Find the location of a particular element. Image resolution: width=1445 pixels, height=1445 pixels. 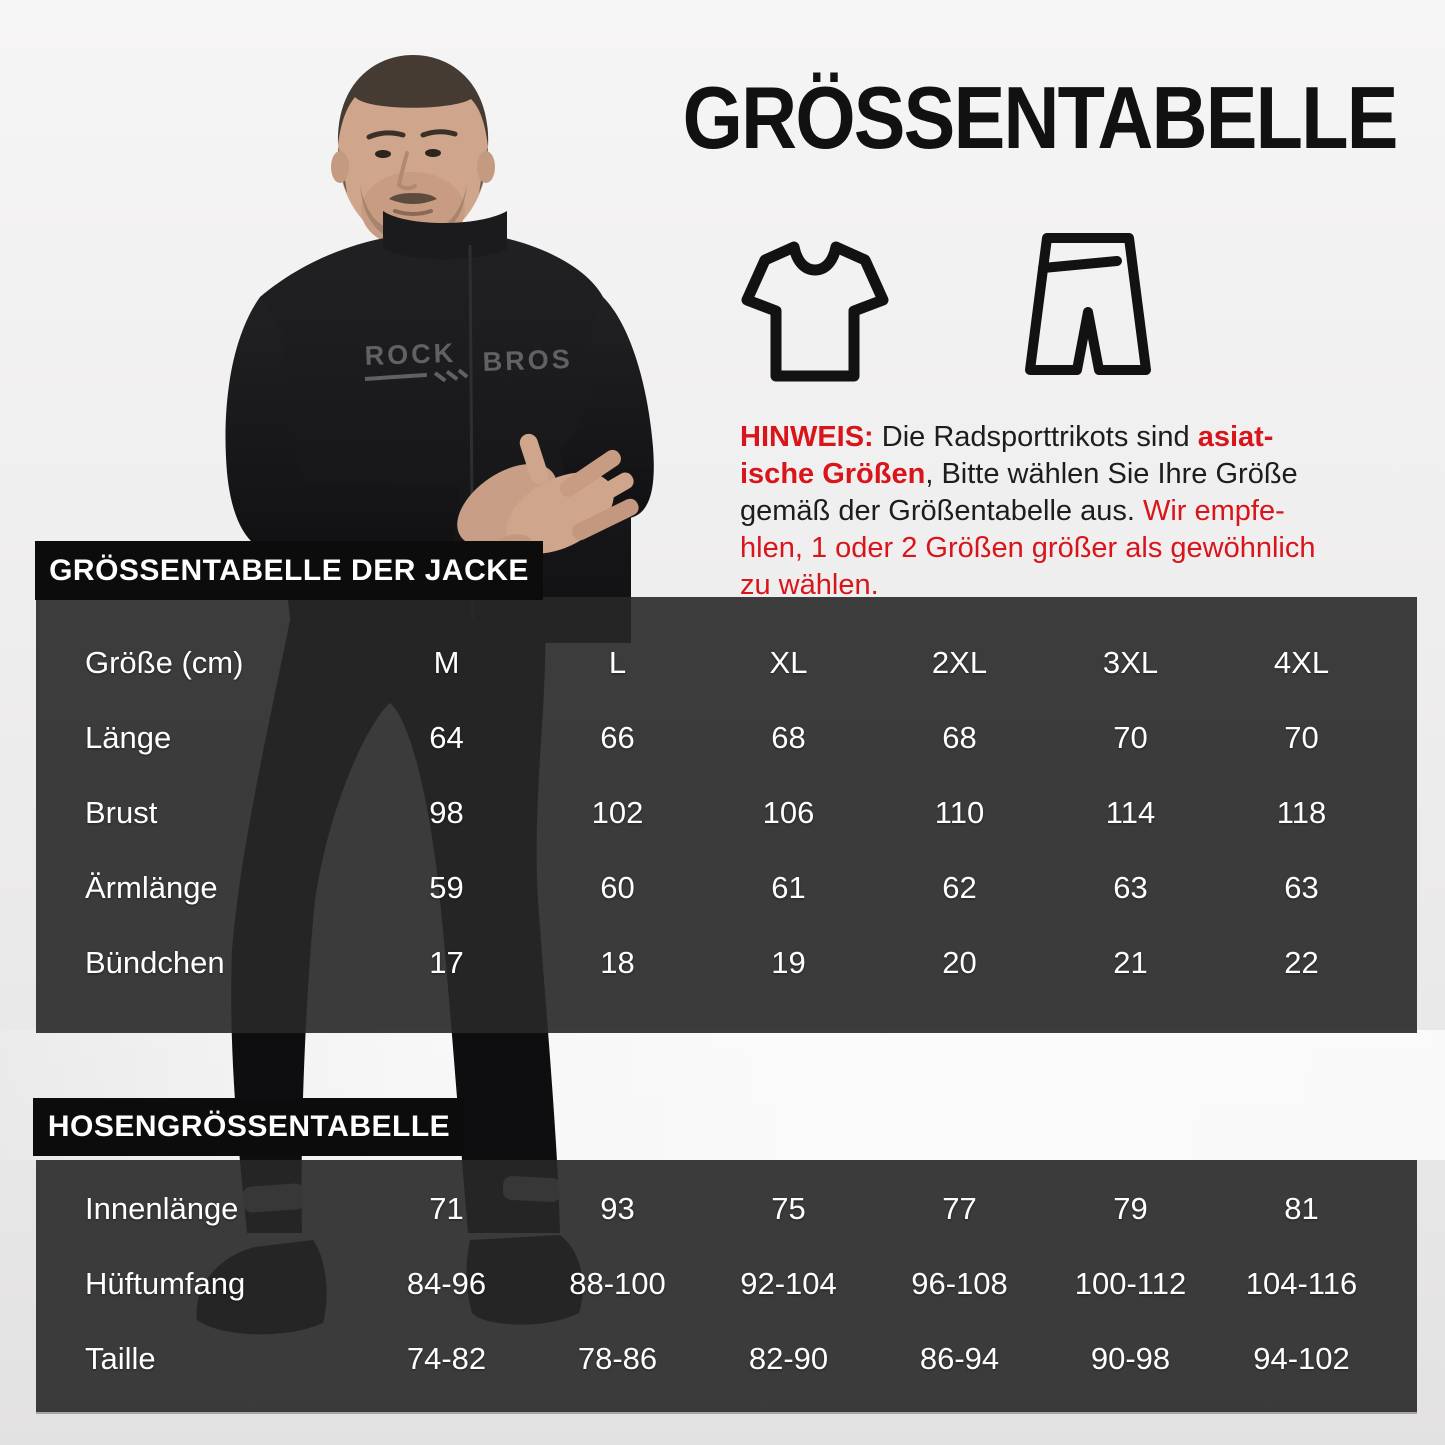

svg-text: BROS is located at coordinates (527, 360).